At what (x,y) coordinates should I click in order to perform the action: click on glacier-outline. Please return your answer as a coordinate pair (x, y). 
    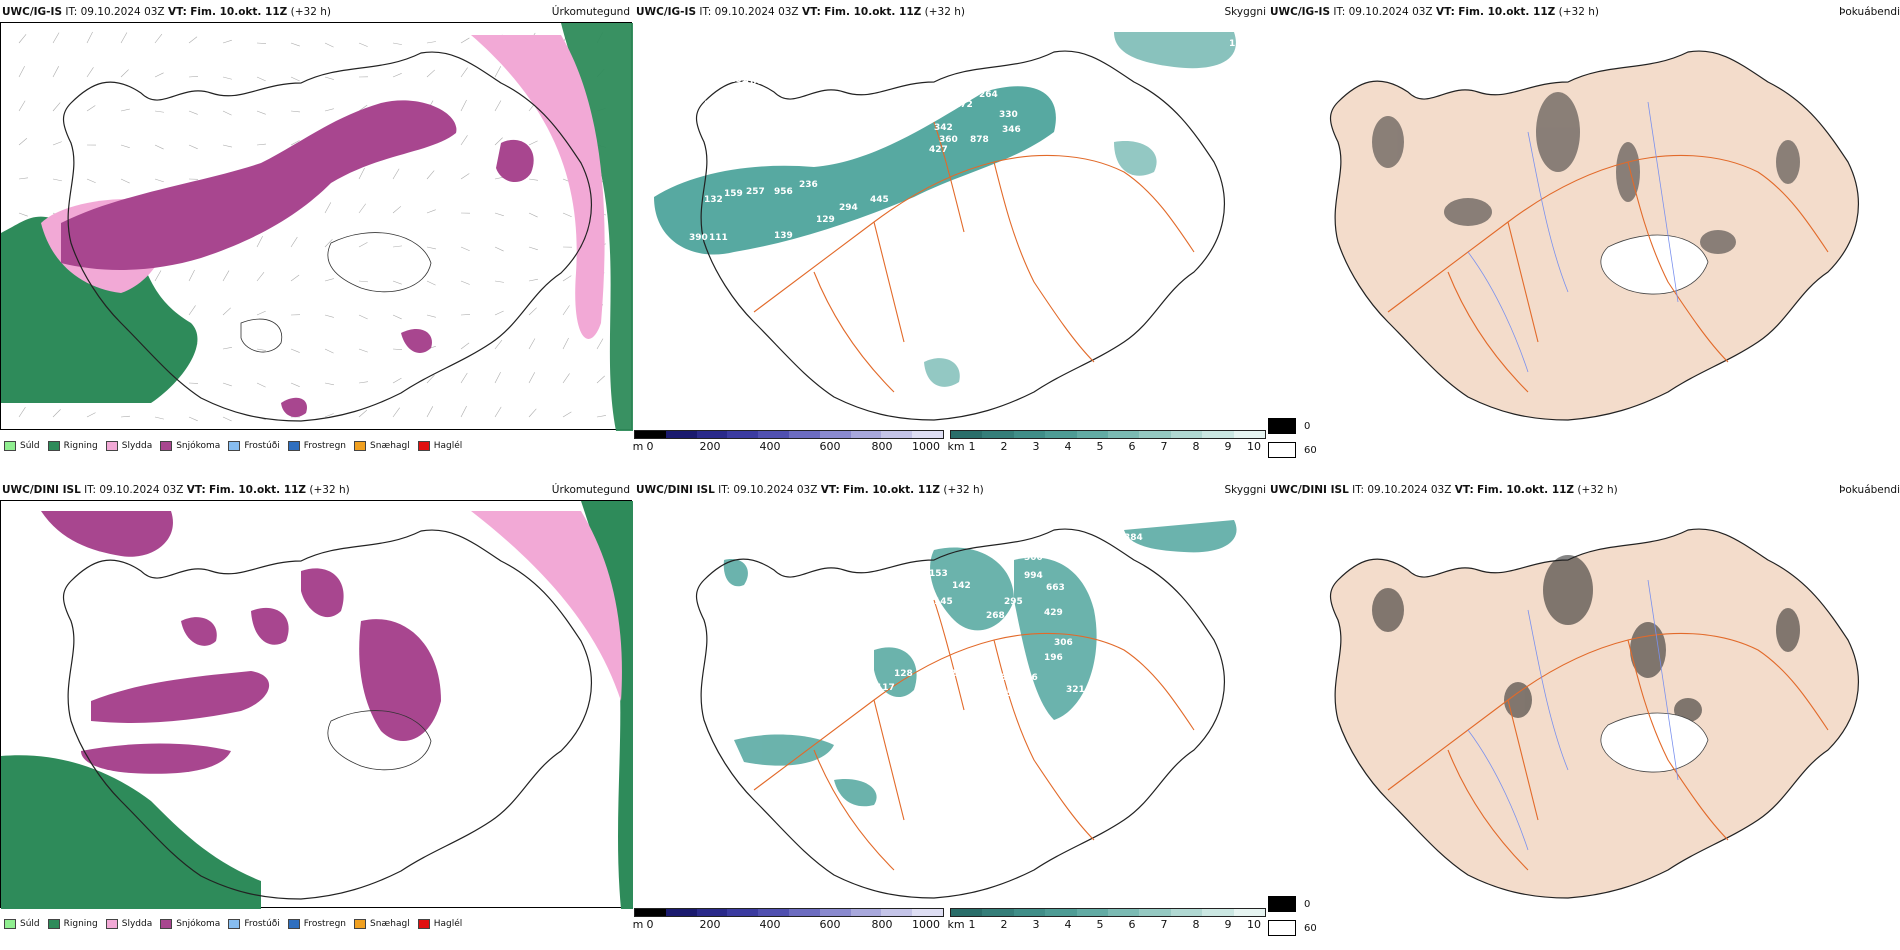
    Looking at the image, I should click on (261, 335).